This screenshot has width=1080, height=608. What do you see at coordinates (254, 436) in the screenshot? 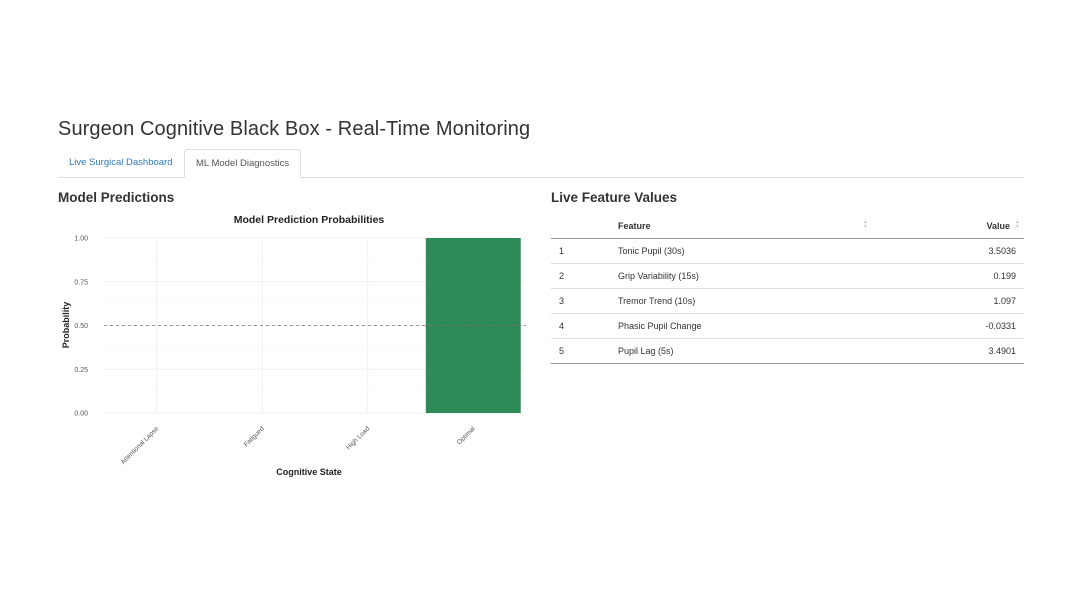
I see `x-tick-label: Fatigued` at bounding box center [254, 436].